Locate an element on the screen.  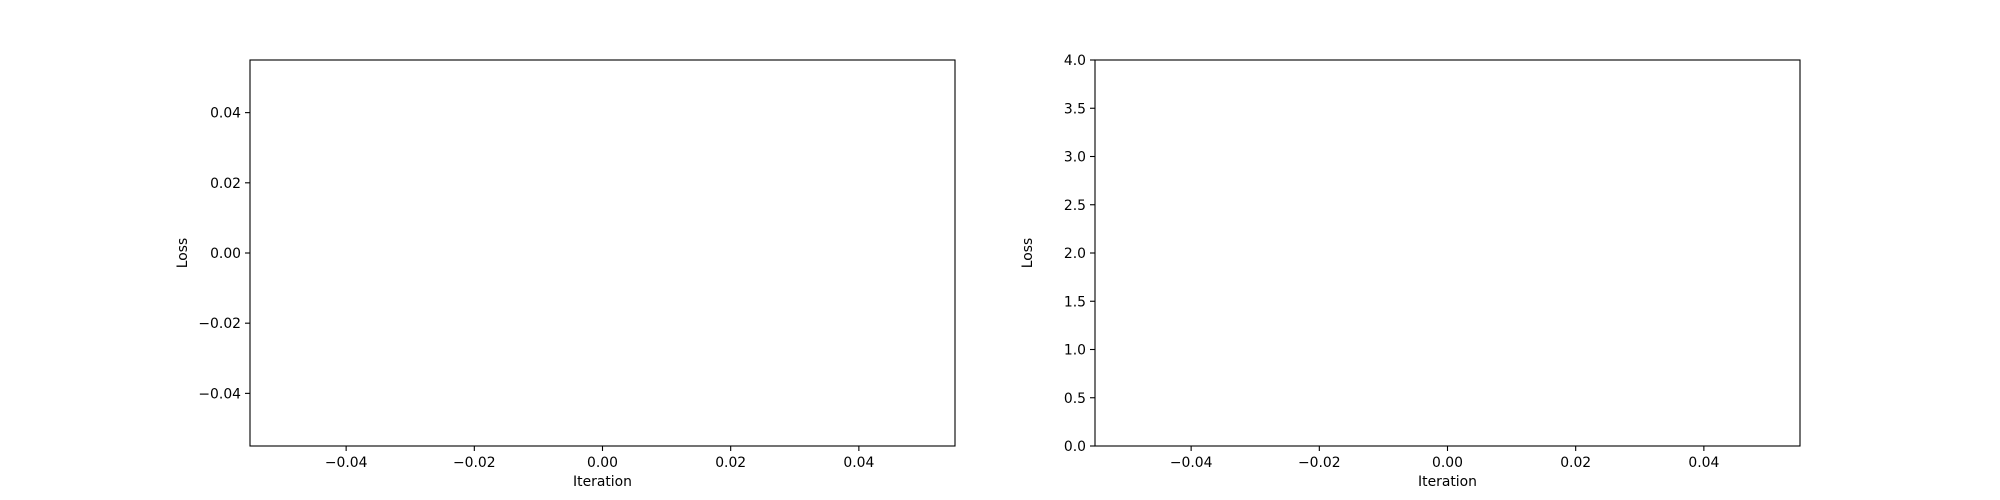
right-y-tick-label: 4.0 is located at coordinates (1075, 61).